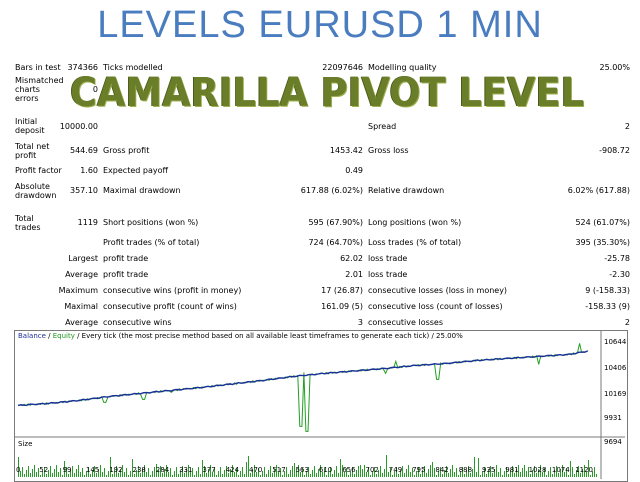 Image resolution: width=640 pixels, height=482 pixels. I want to click on expected-payoff-label: Expected payoff, so click(135, 170).